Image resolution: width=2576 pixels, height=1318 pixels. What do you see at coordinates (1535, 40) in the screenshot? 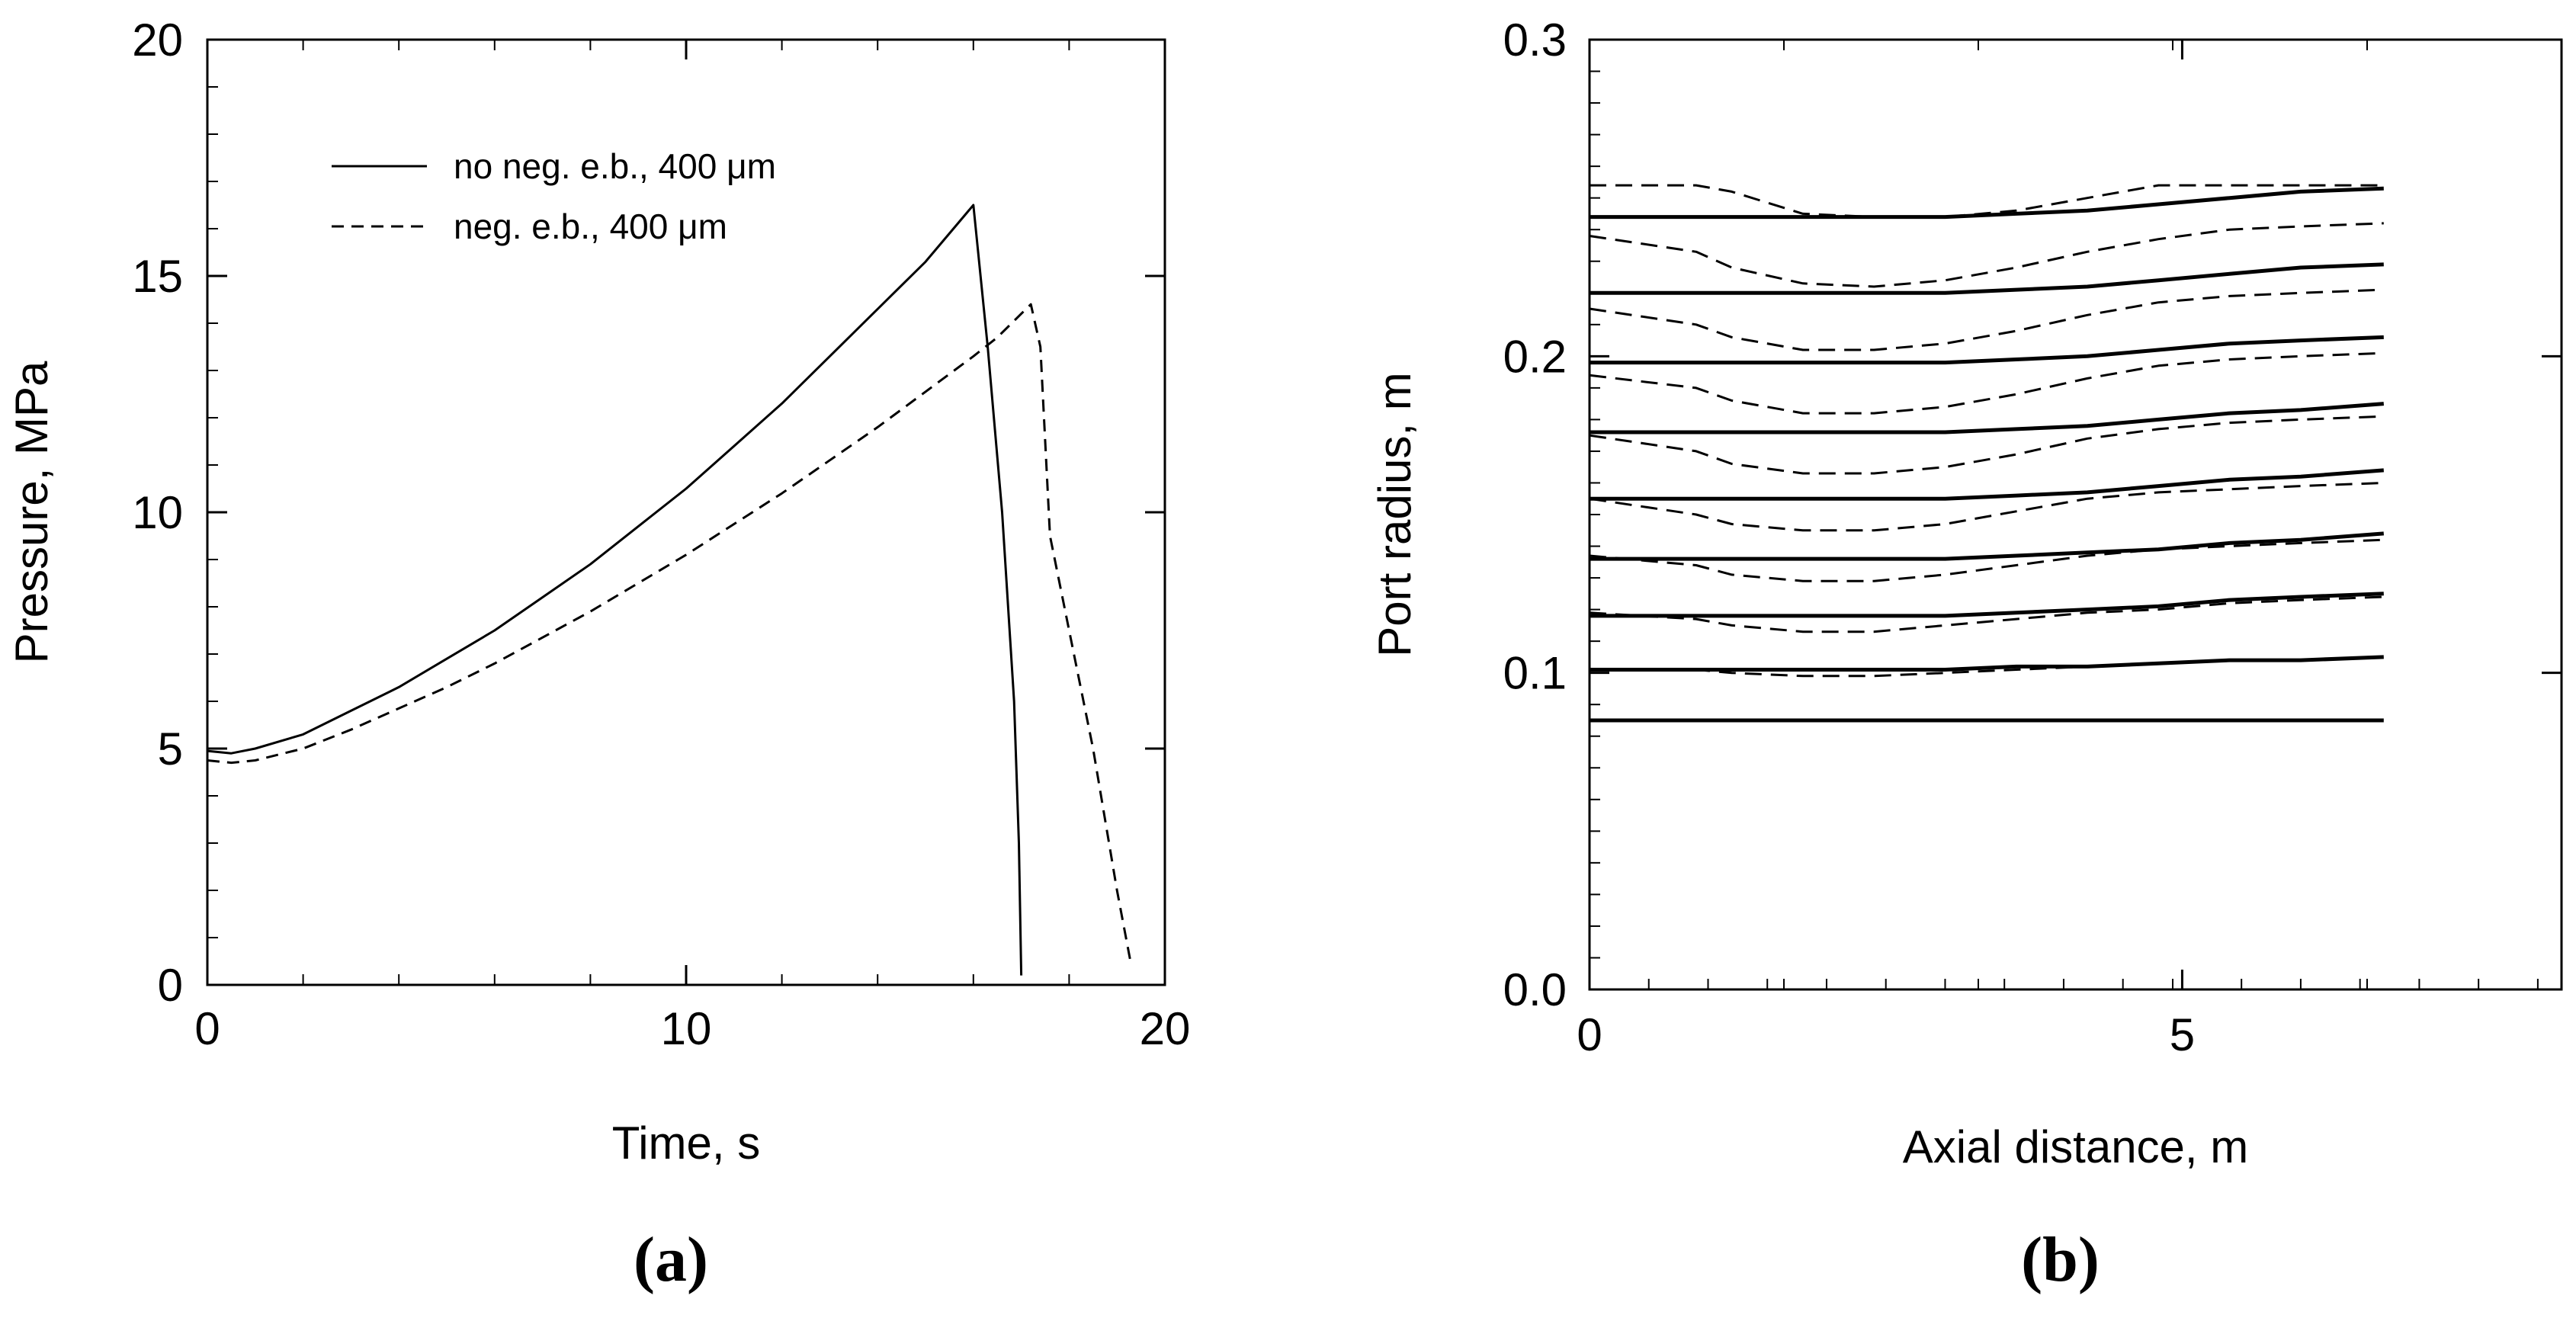
I see `y-tick-label: 0.3` at bounding box center [1535, 40].